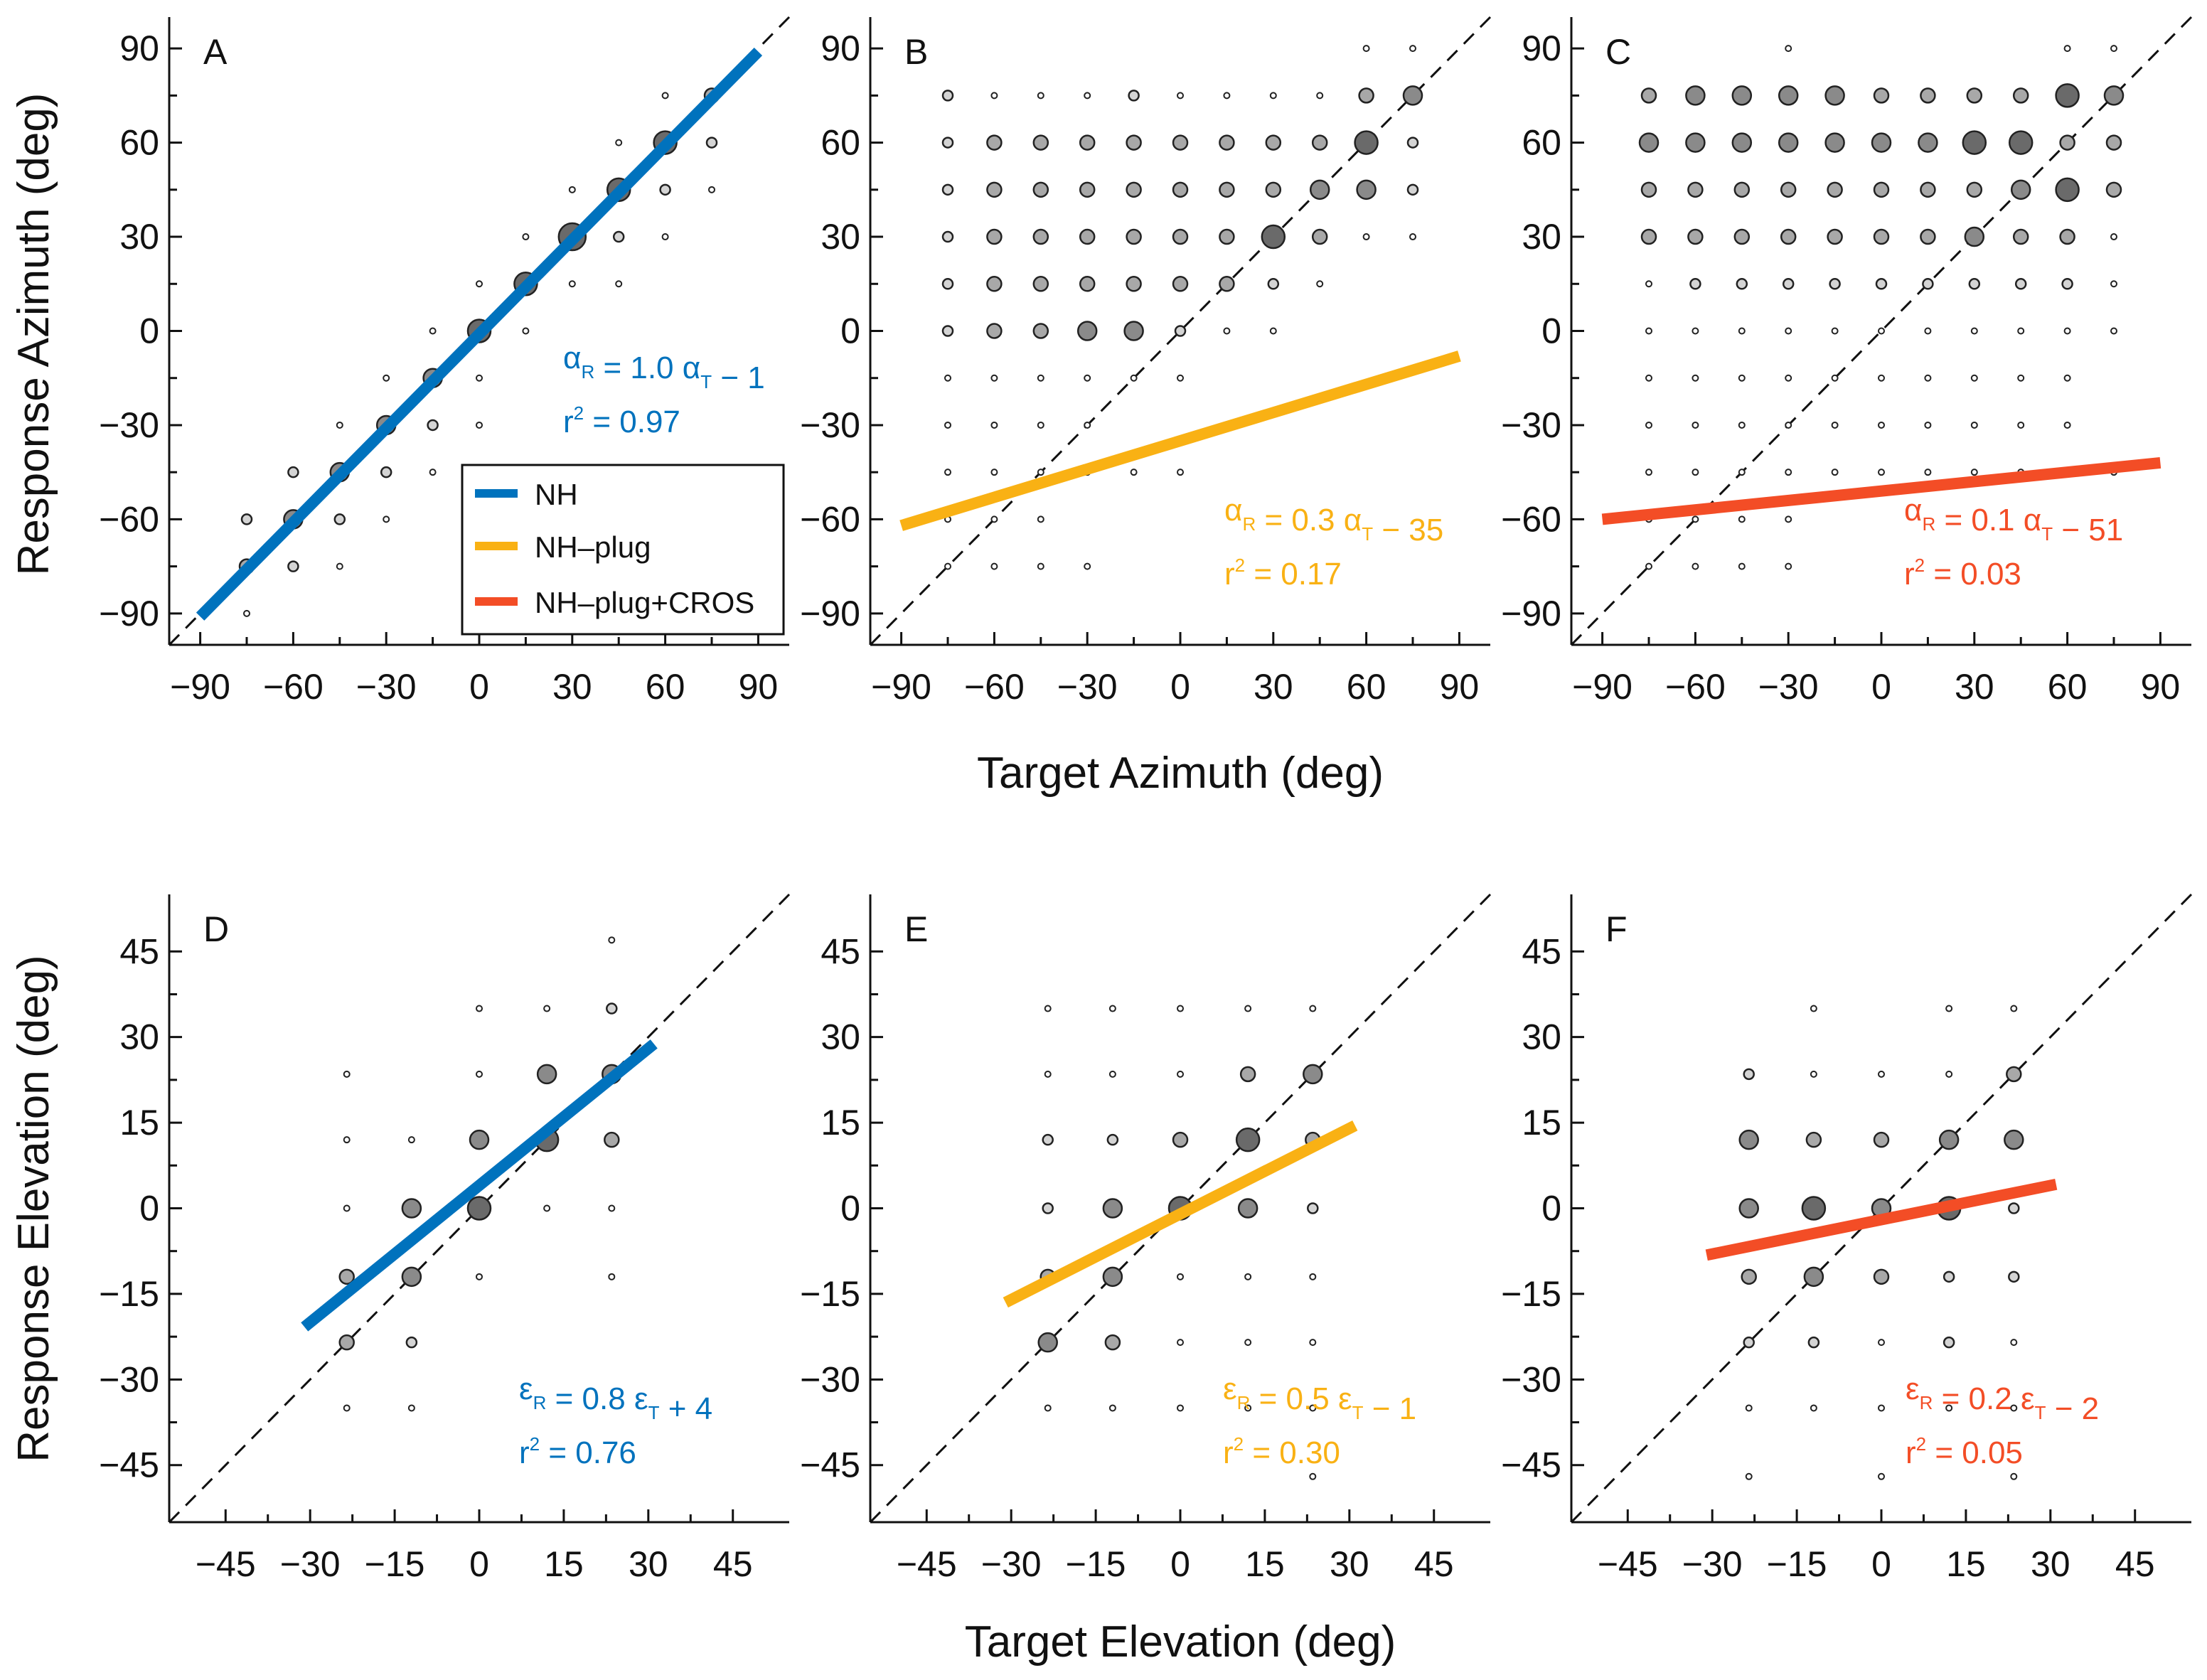 This screenshot has height=1680, width=2207. Describe the element at coordinates (1882, 1219) in the screenshot. I see `regression-line-f` at that location.